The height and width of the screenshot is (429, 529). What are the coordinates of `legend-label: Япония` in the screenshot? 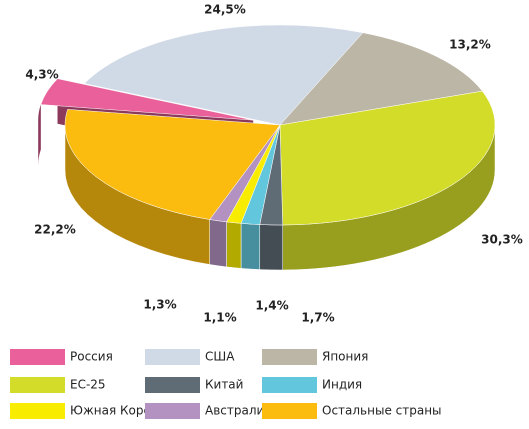 It's located at (345, 357).